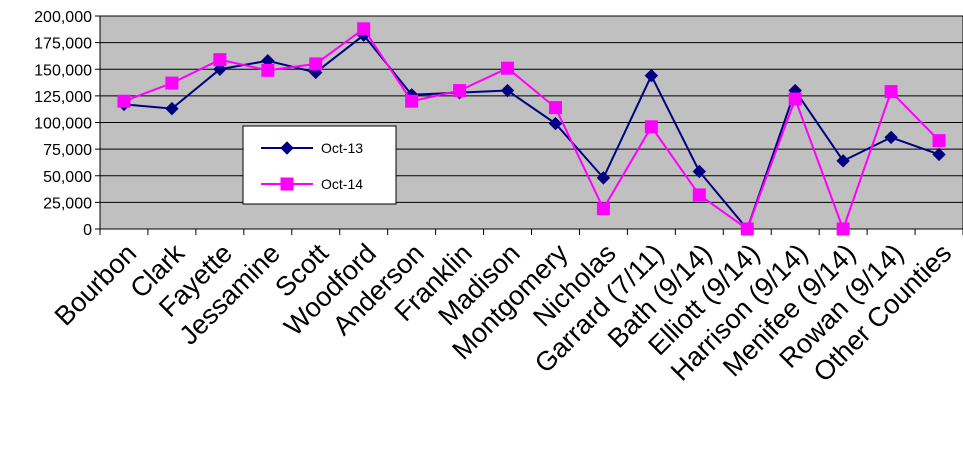 Image resolution: width=963 pixels, height=457 pixels. Describe the element at coordinates (172, 108) in the screenshot. I see `data-point-oct-13-clark` at that location.